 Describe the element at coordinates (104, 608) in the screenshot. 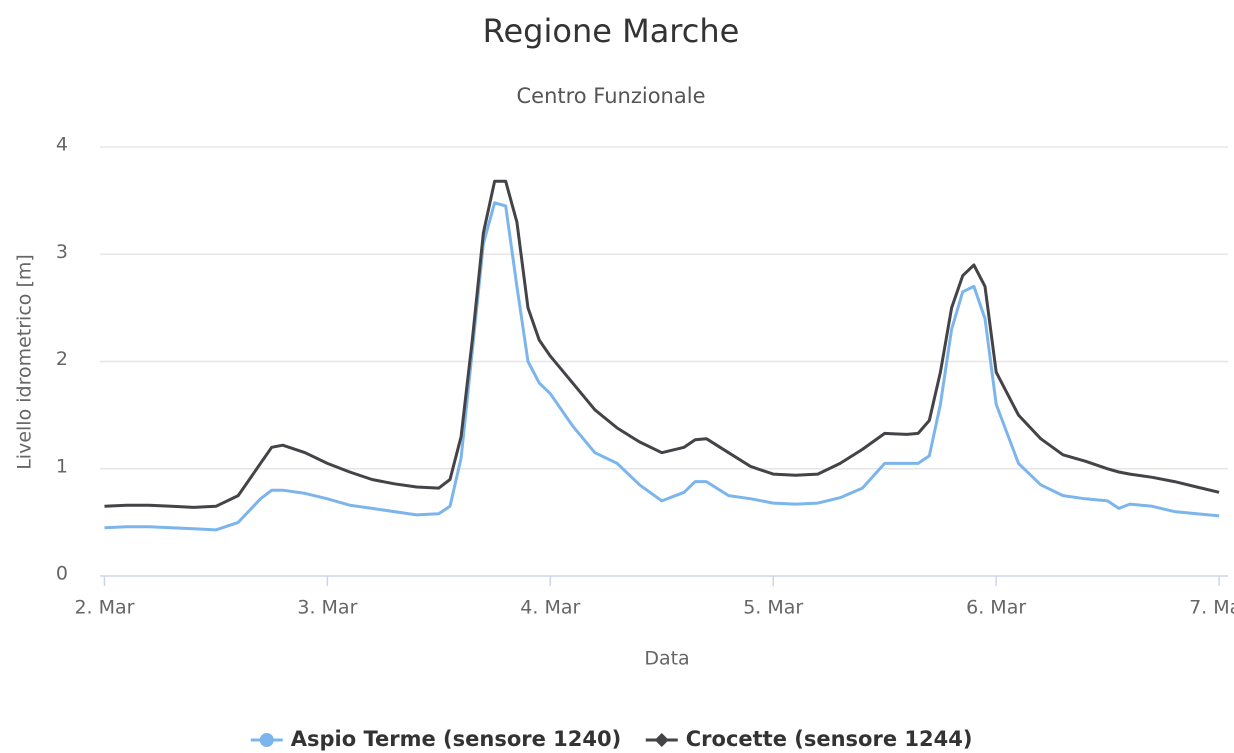

I see `x-tick-label: 2. Mar` at that location.